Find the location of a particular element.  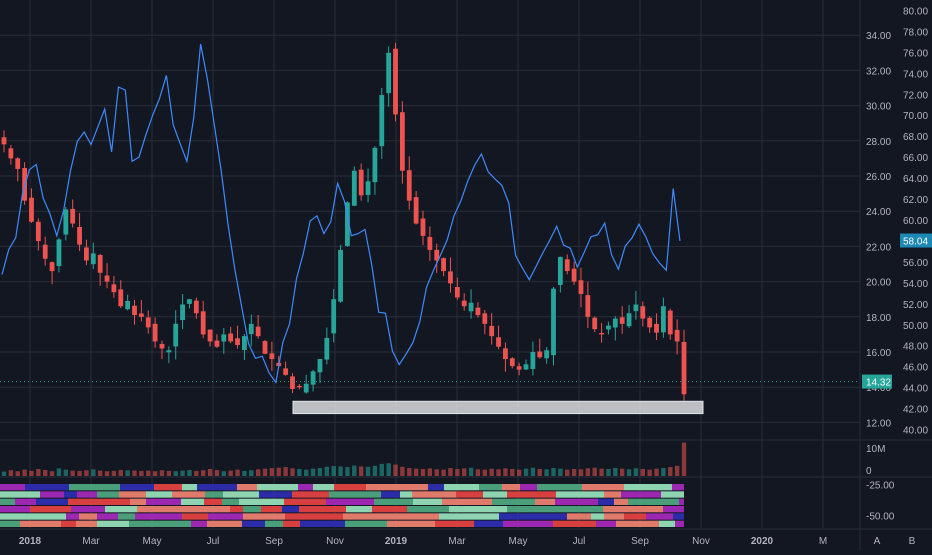

overlay-tick-label: 64.00 is located at coordinates (915, 179).